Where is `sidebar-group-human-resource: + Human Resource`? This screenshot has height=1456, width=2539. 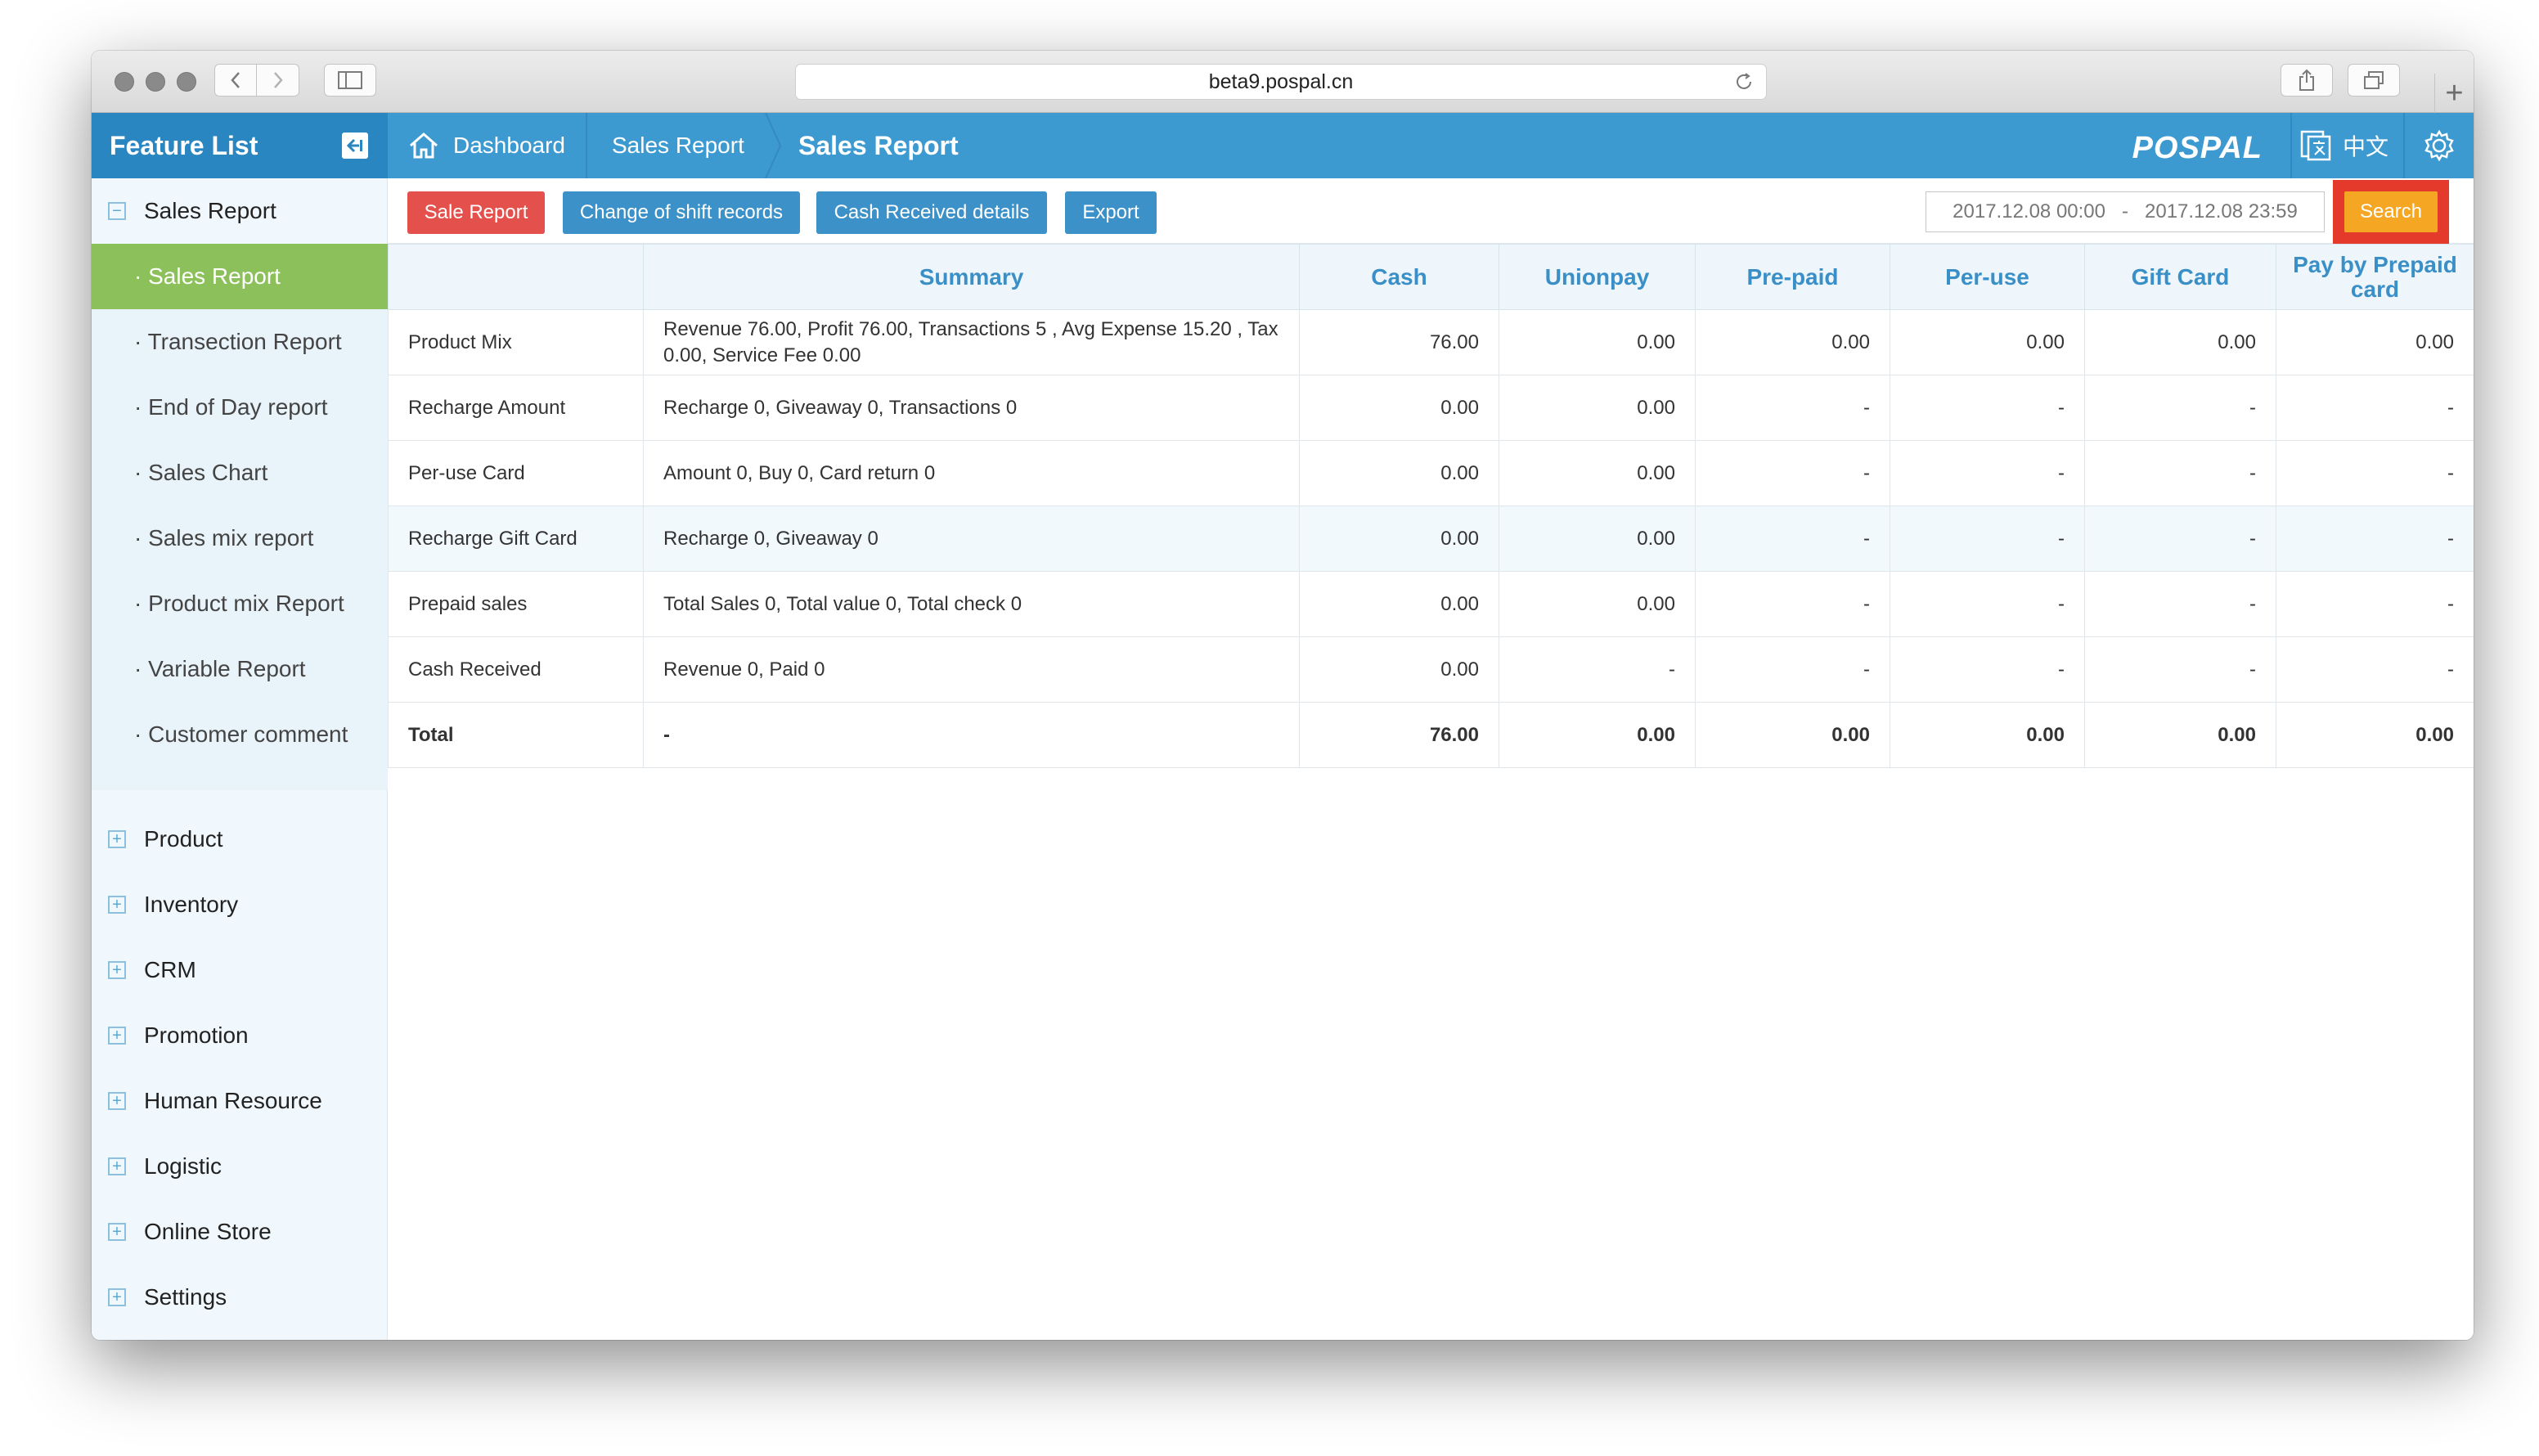 sidebar-group-human-resource: + Human Resource is located at coordinates (240, 1101).